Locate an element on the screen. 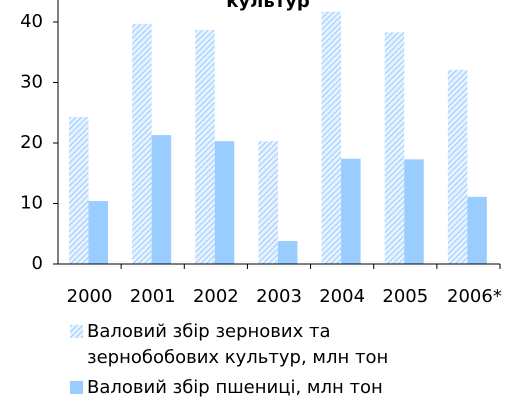  x-tick-label: 2001 is located at coordinates (153, 296).